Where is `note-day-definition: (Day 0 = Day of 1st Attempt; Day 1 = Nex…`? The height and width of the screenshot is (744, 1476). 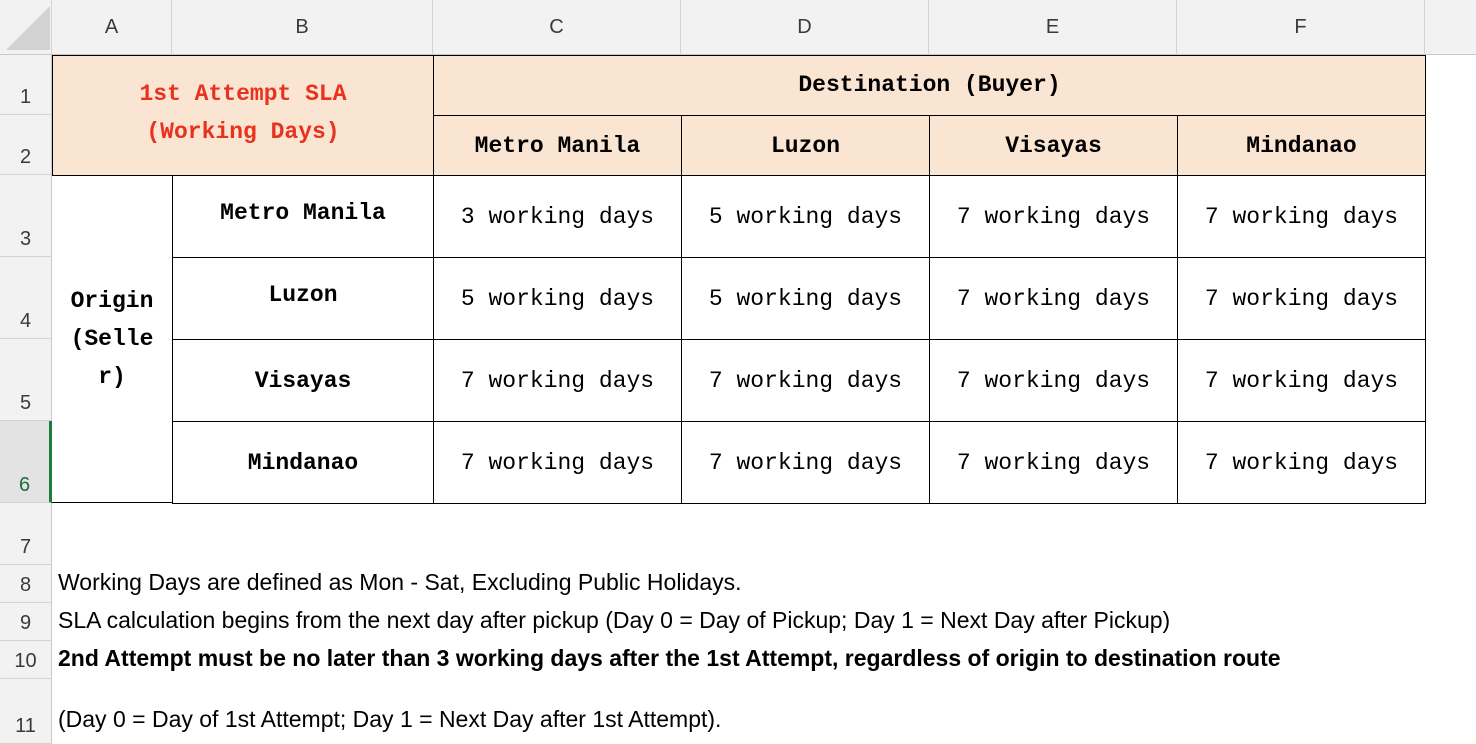
note-day-definition: (Day 0 = Day of 1st Attempt; Day 1 = Nex… is located at coordinates (390, 719).